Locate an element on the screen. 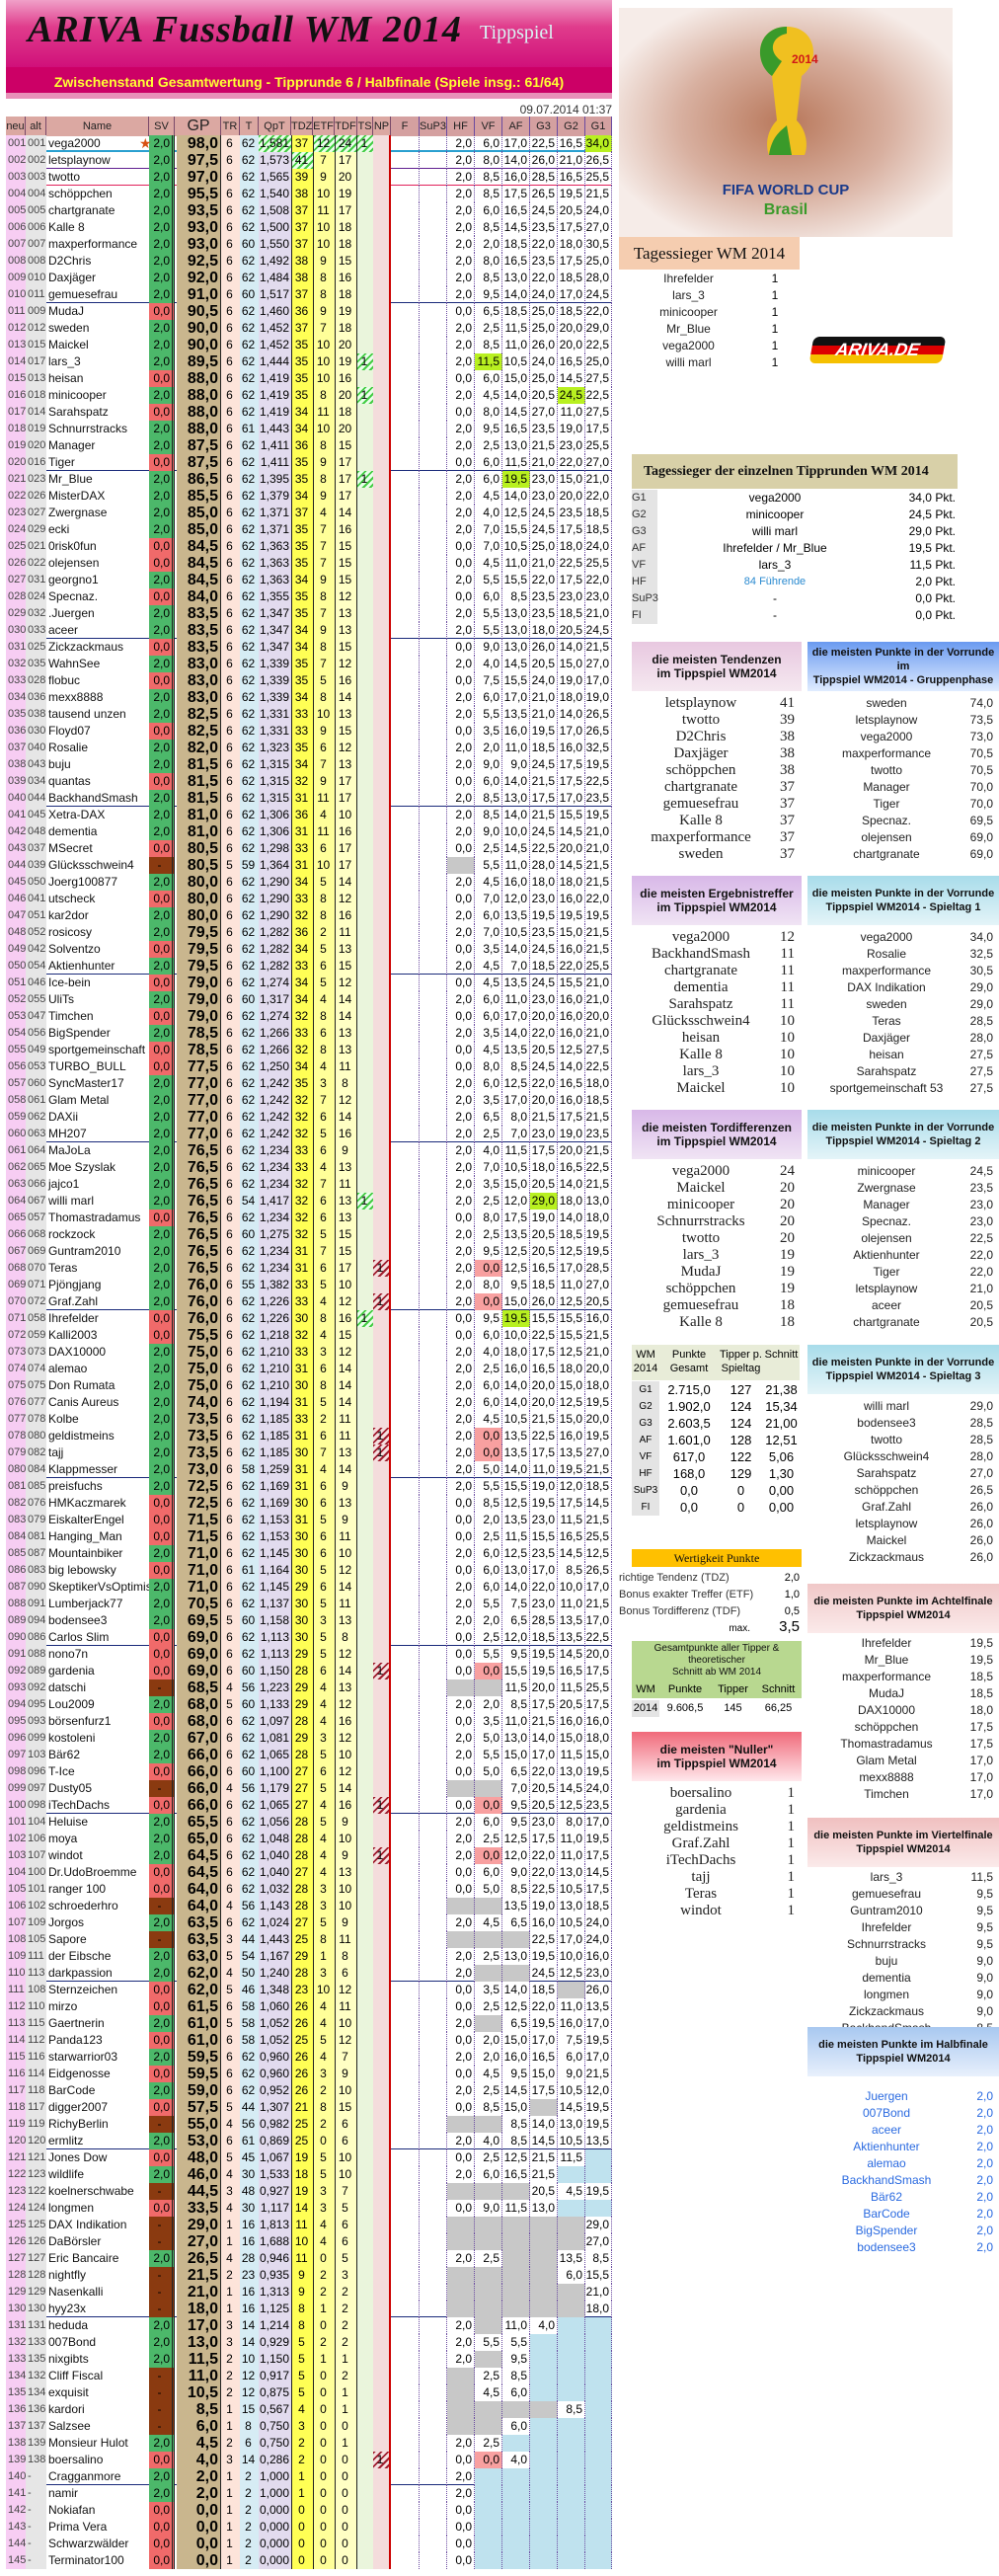 The height and width of the screenshot is (2576, 999). column-header-name: Name is located at coordinates (97, 126).